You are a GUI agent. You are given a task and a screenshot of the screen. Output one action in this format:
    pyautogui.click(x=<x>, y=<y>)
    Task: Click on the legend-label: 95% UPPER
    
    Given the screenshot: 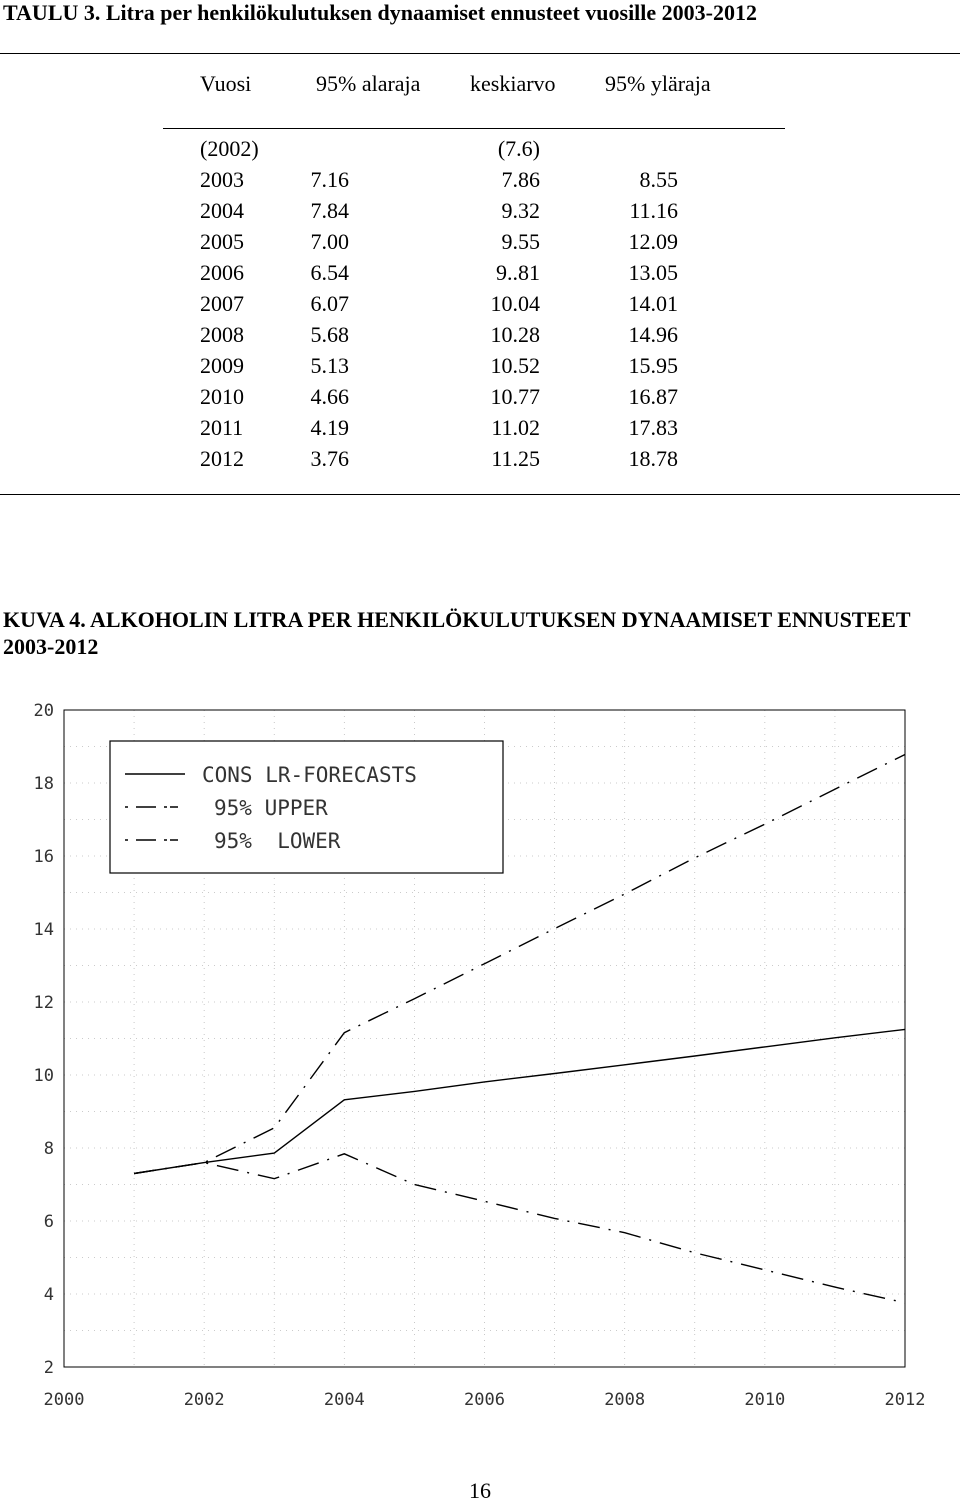 What is the action you would take?
    pyautogui.click(x=271, y=808)
    